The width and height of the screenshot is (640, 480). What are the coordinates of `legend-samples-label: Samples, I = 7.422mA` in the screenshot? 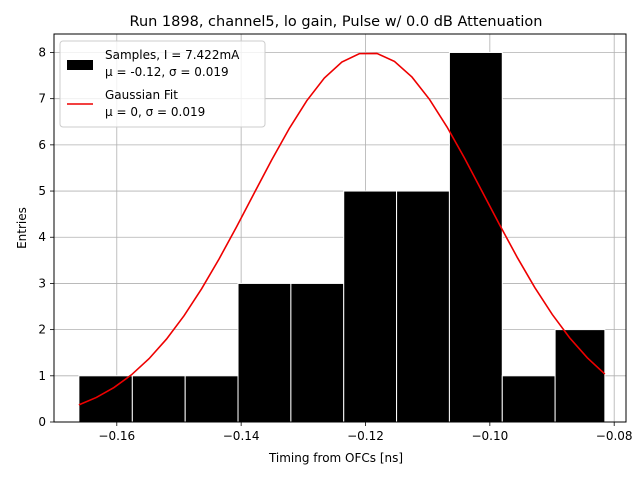 It's located at (172, 55).